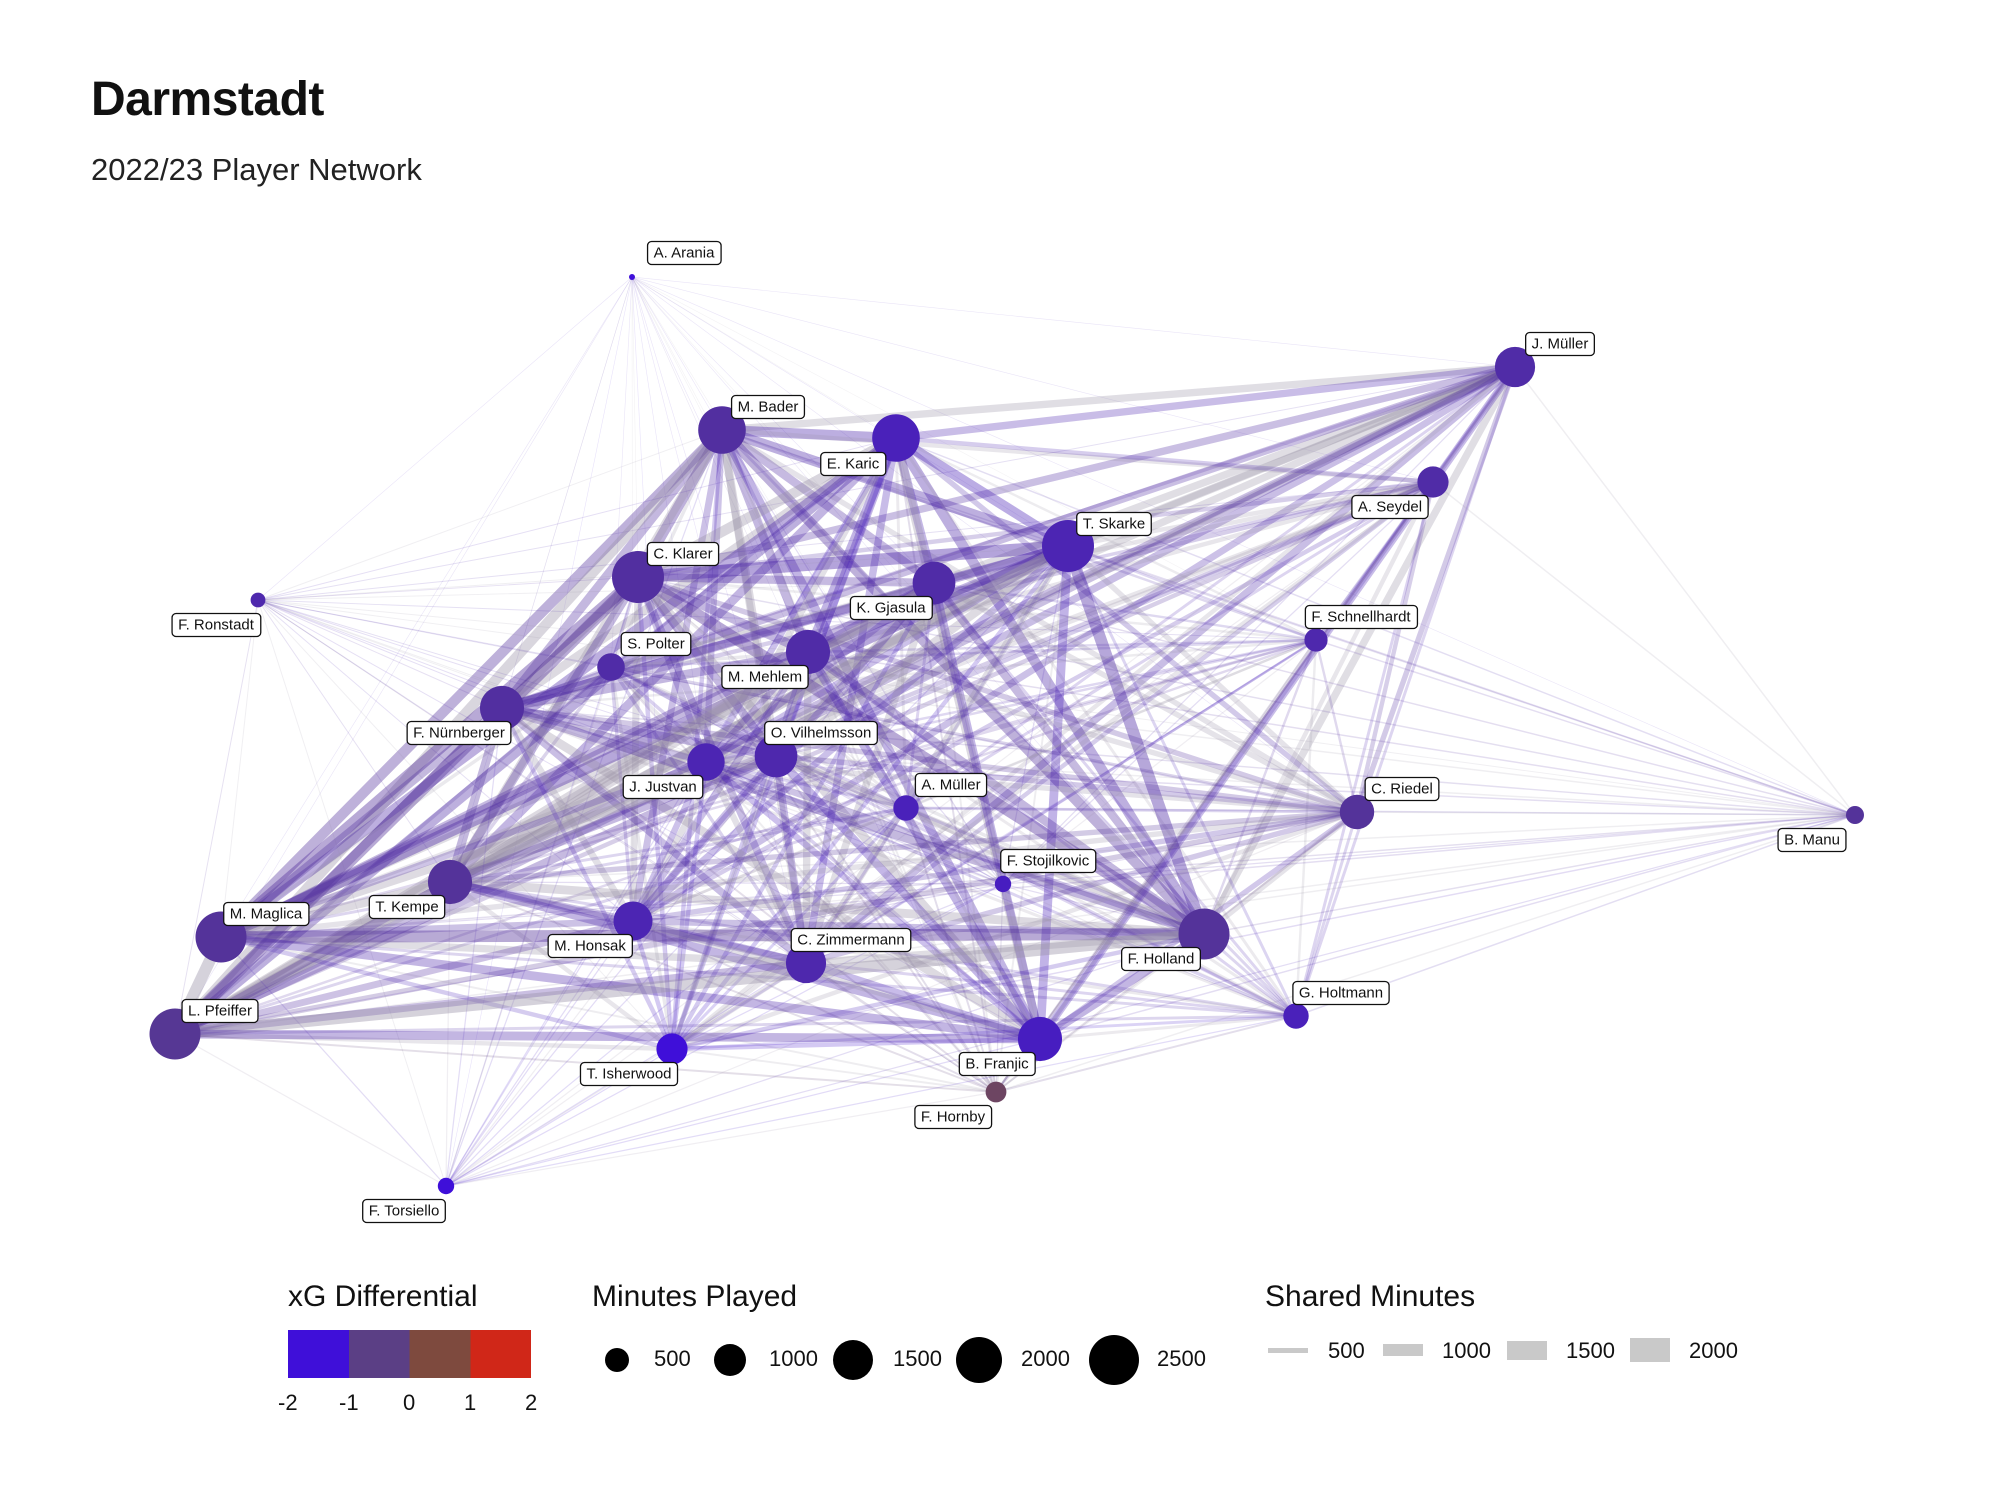  I want to click on player-label: E. Karic, so click(853, 464).